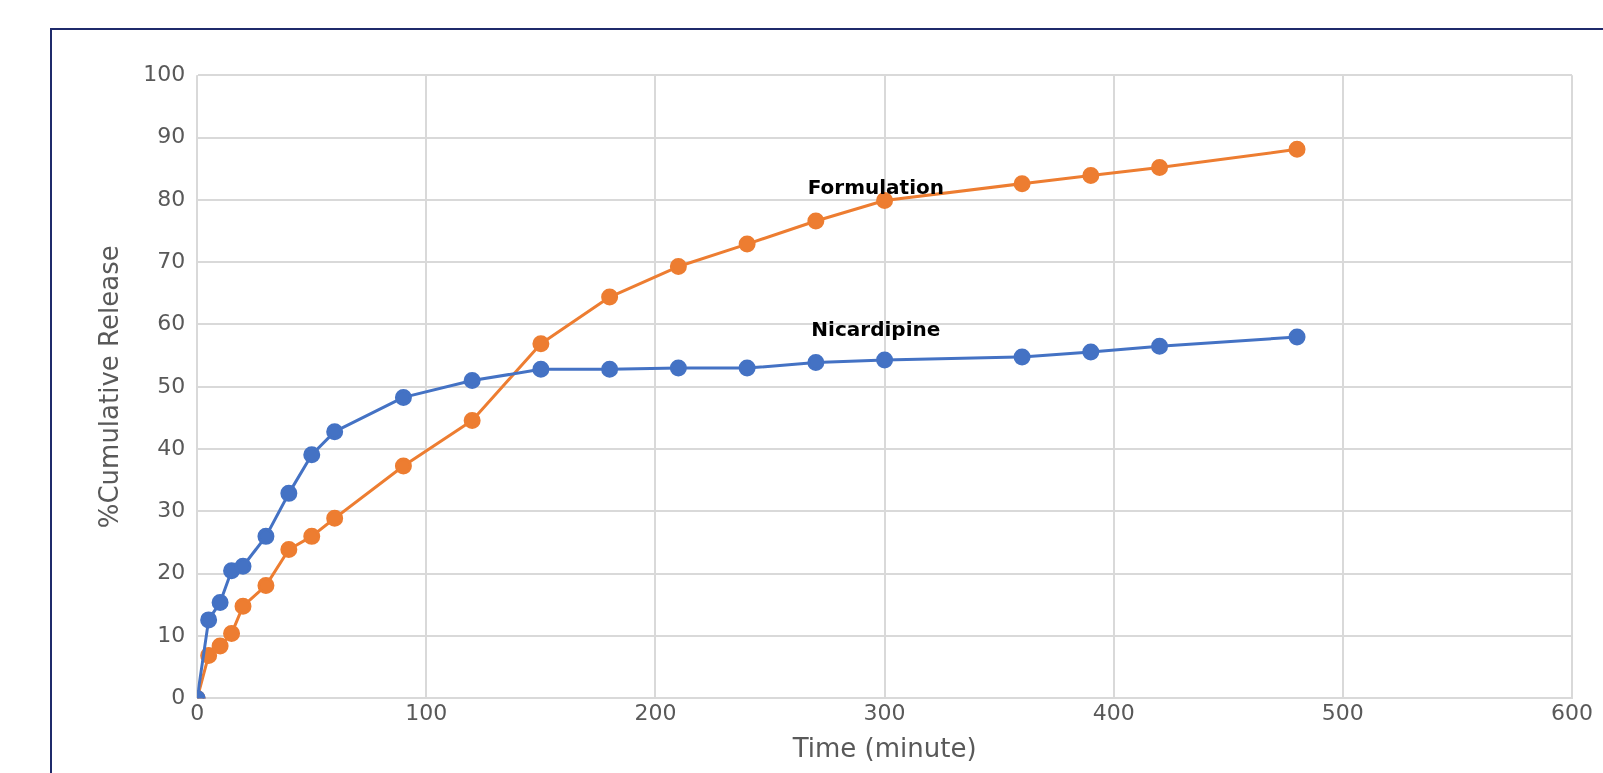 The image size is (1603, 773). What do you see at coordinates (171, 385) in the screenshot?
I see `y-tick-label: 50` at bounding box center [171, 385].